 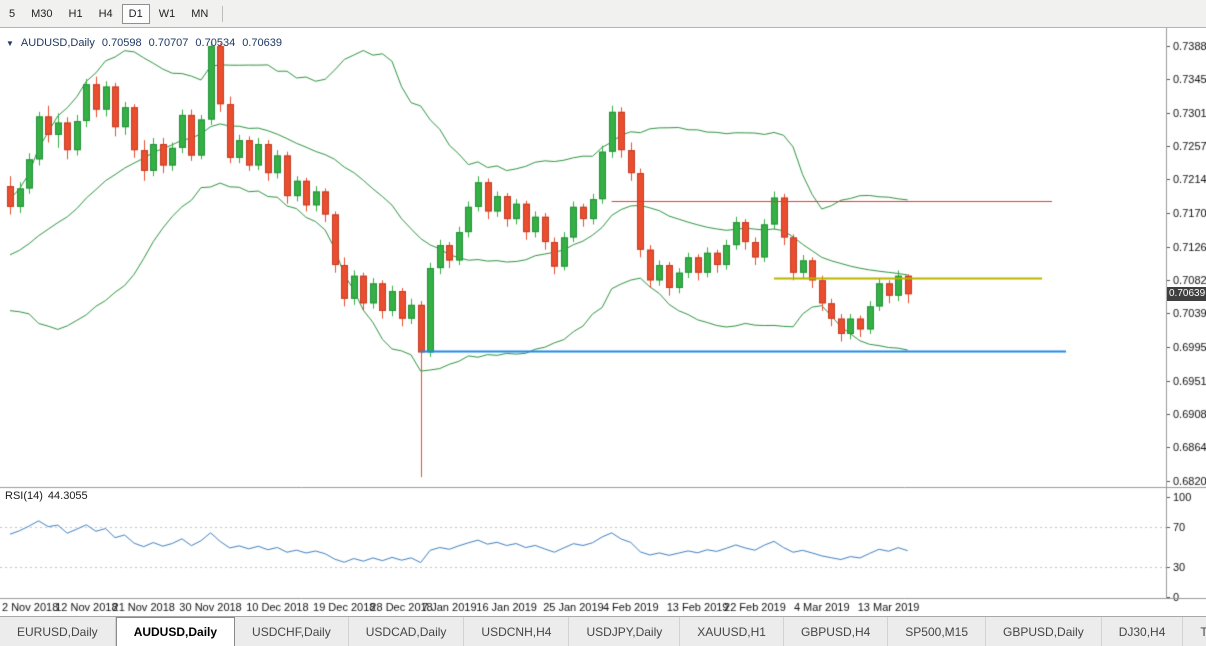 What do you see at coordinates (1044, 631) in the screenshot?
I see `tab-gbpusd-daily: GBPUSD,Daily` at bounding box center [1044, 631].